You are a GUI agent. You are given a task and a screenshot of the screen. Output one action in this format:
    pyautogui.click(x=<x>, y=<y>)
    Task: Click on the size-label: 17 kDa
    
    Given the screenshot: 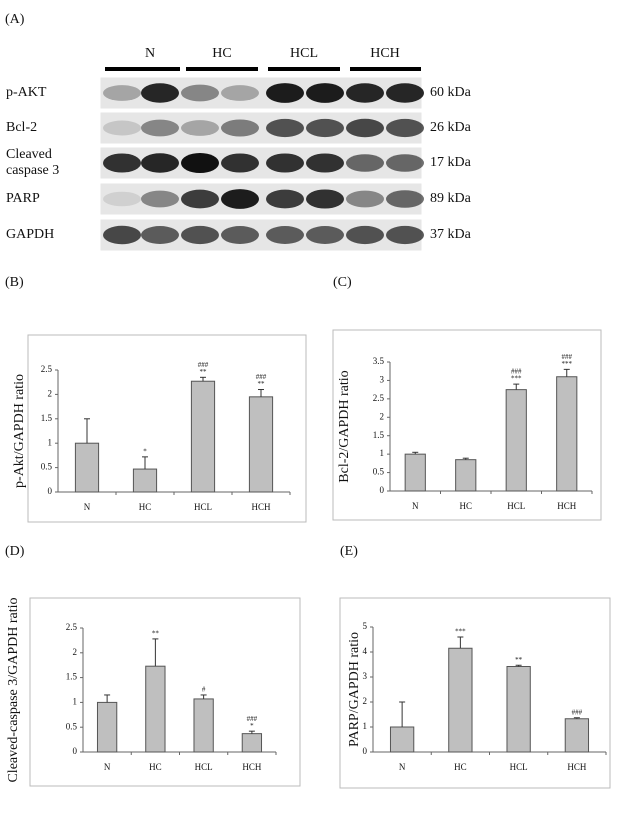 What is the action you would take?
    pyautogui.click(x=451, y=162)
    